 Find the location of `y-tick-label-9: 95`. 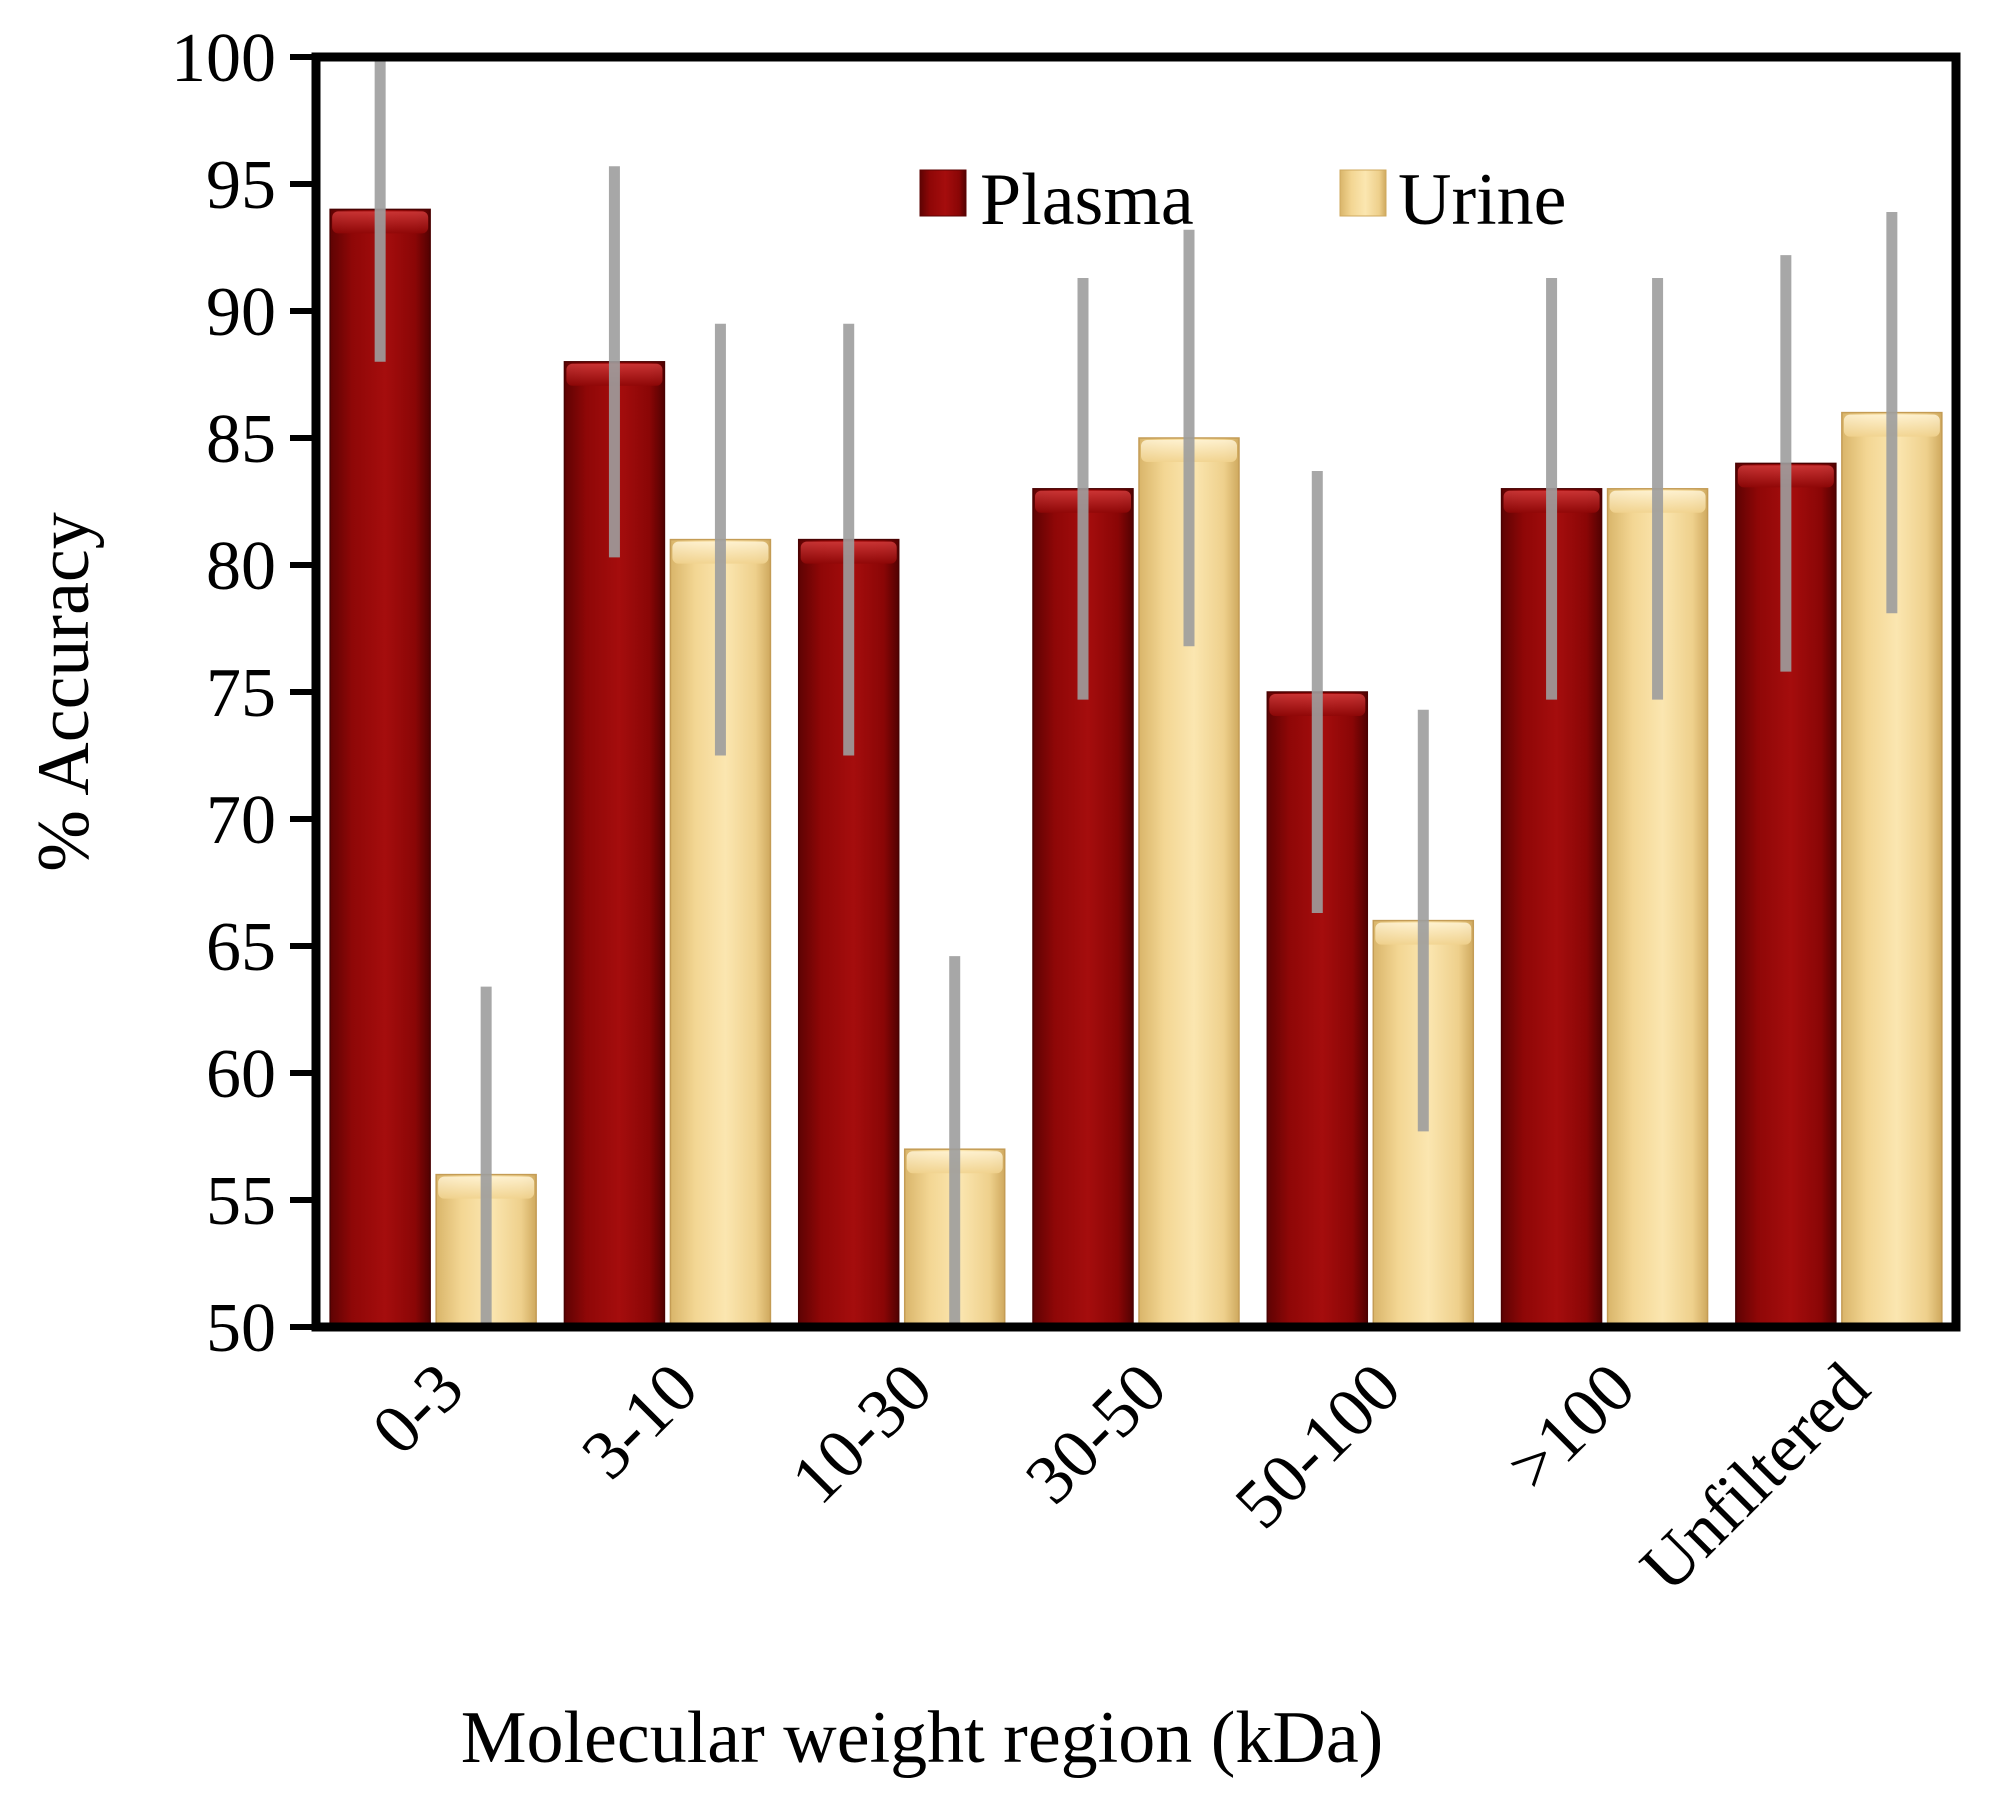

y-tick-label-9: 95 is located at coordinates (241, 185).